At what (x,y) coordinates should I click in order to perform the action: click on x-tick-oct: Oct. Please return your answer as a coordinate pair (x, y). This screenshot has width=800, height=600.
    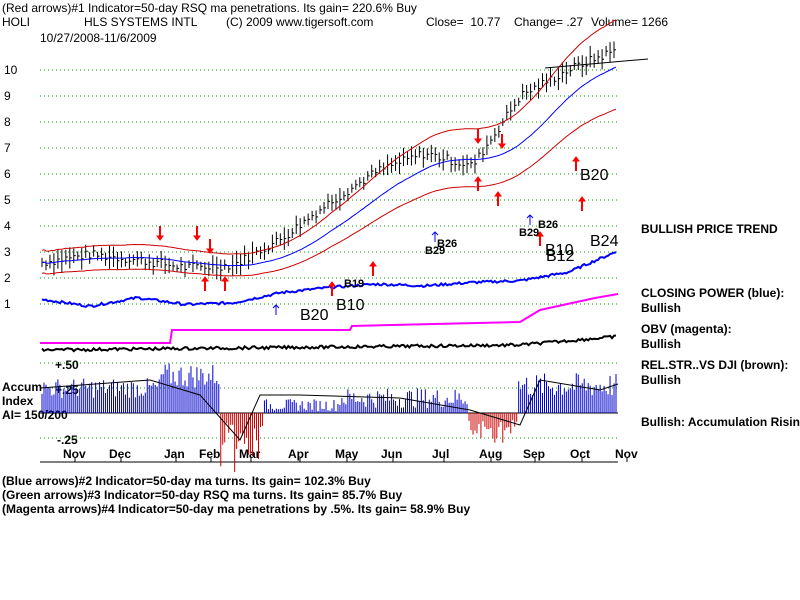
    Looking at the image, I should click on (580, 454).